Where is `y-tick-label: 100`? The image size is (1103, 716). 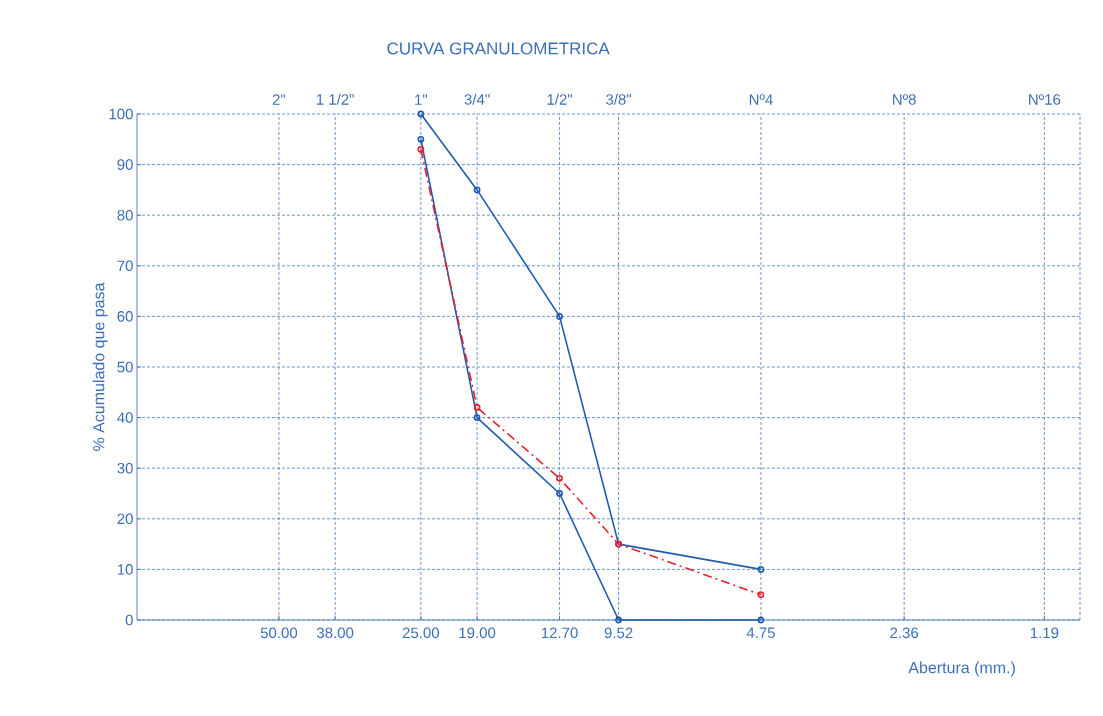
y-tick-label: 100 is located at coordinates (121, 114).